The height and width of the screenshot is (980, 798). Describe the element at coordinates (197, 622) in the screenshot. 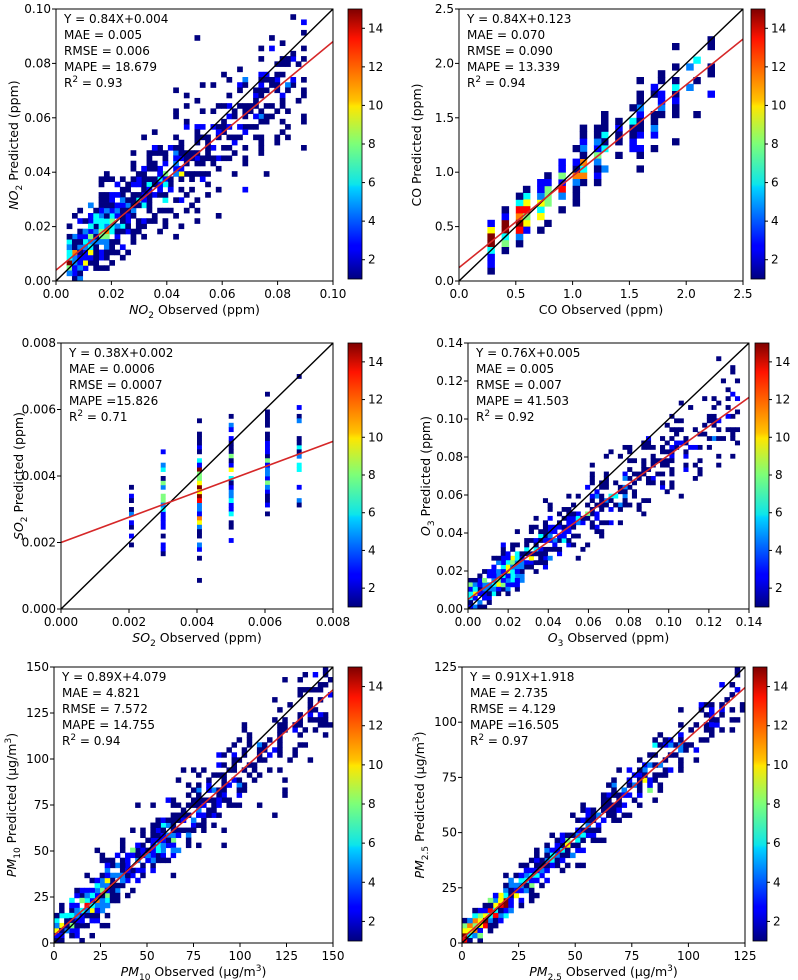

I see `x-tick-label: 0.004` at that location.